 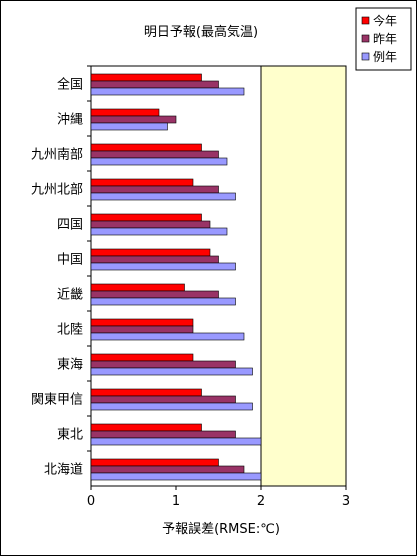 What do you see at coordinates (57, 400) in the screenshot?
I see `y-tick-label-9: 関東甲信` at bounding box center [57, 400].